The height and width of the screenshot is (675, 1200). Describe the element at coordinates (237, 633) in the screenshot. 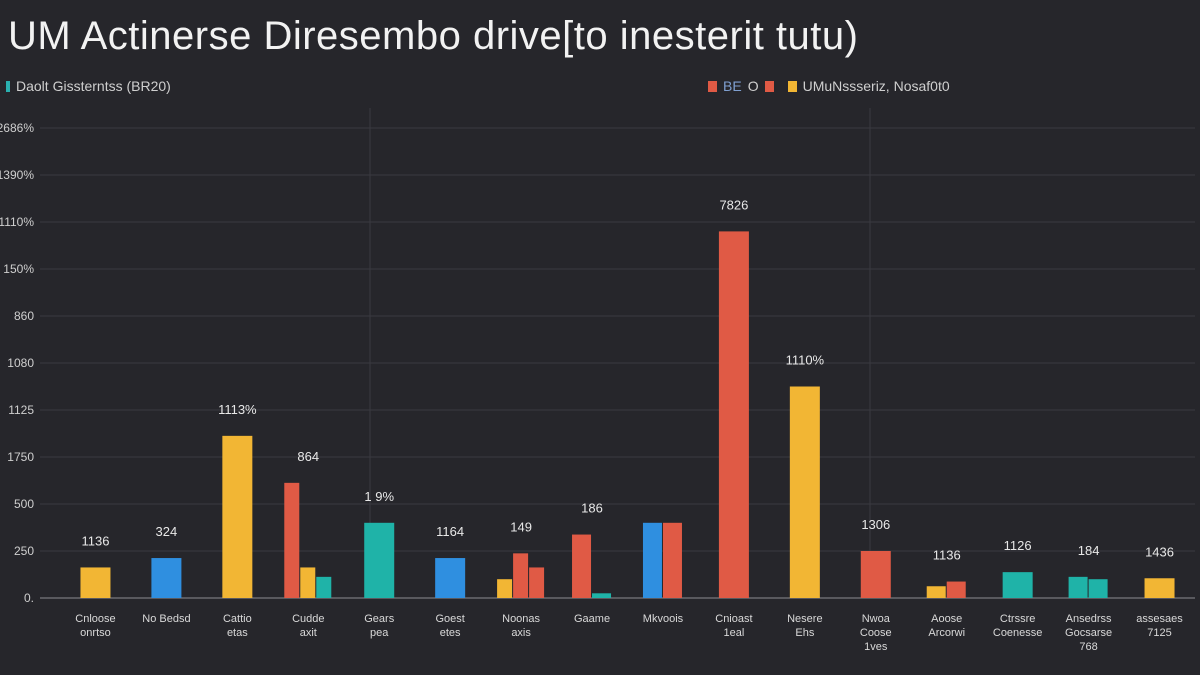

I see `x-tick-label-line: etas` at that location.